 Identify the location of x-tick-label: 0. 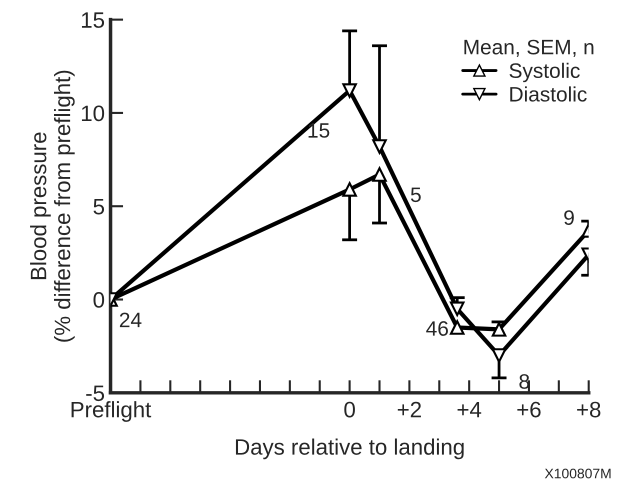
(349, 410).